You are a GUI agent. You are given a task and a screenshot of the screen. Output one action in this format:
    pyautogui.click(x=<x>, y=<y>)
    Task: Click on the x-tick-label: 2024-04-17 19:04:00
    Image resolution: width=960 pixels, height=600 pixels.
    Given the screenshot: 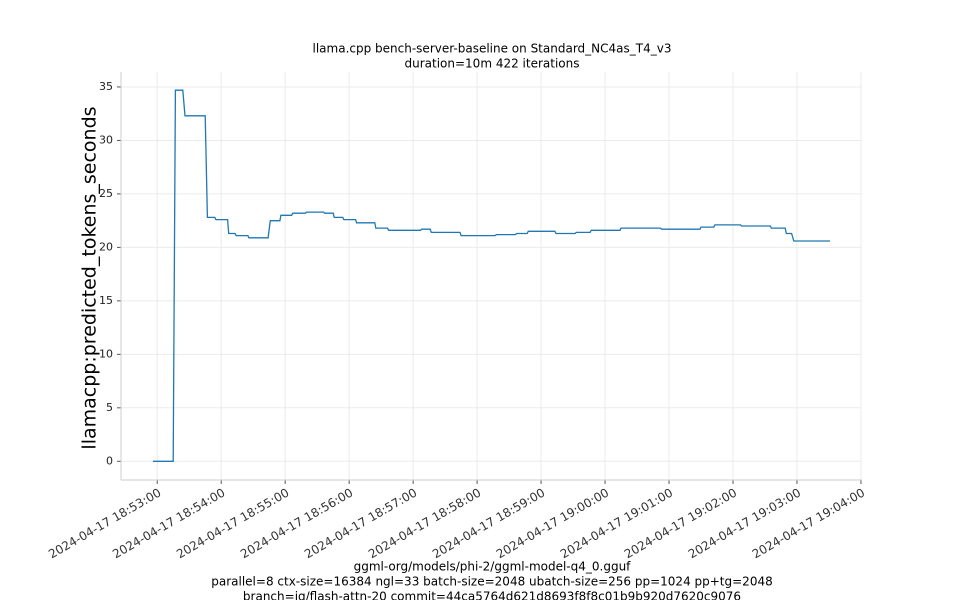 What is the action you would take?
    pyautogui.click(x=808, y=524)
    